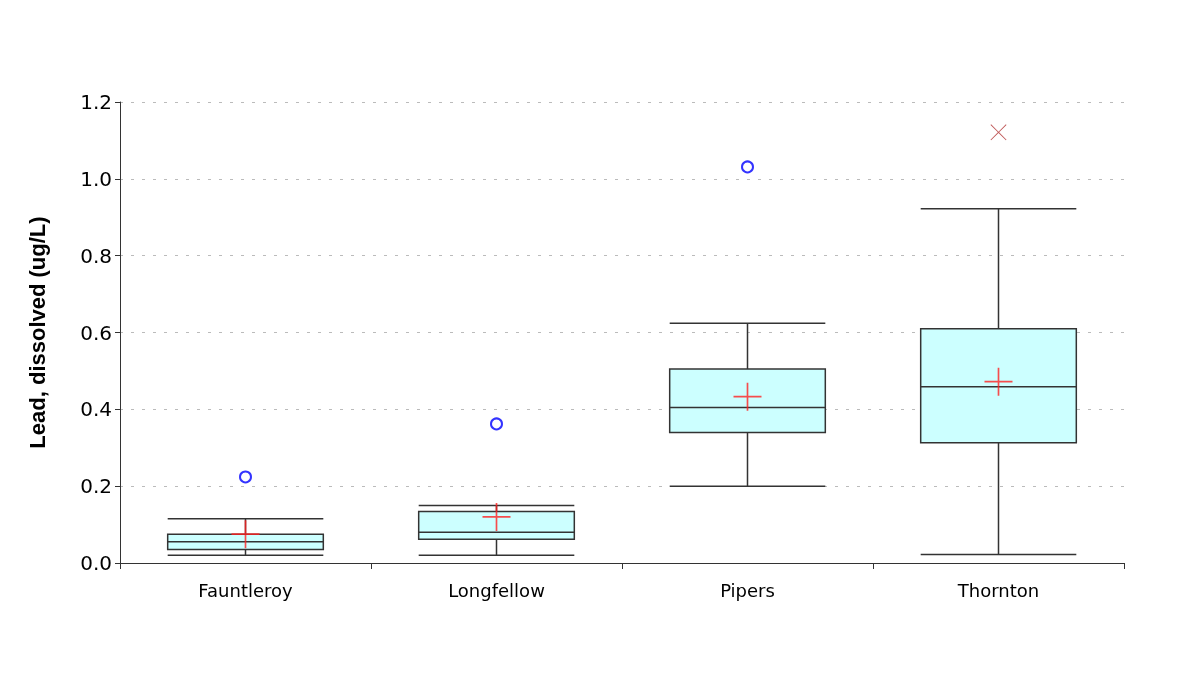 This screenshot has width=1182, height=679. I want to click on y-tick-label: 0.0, so click(96, 563).